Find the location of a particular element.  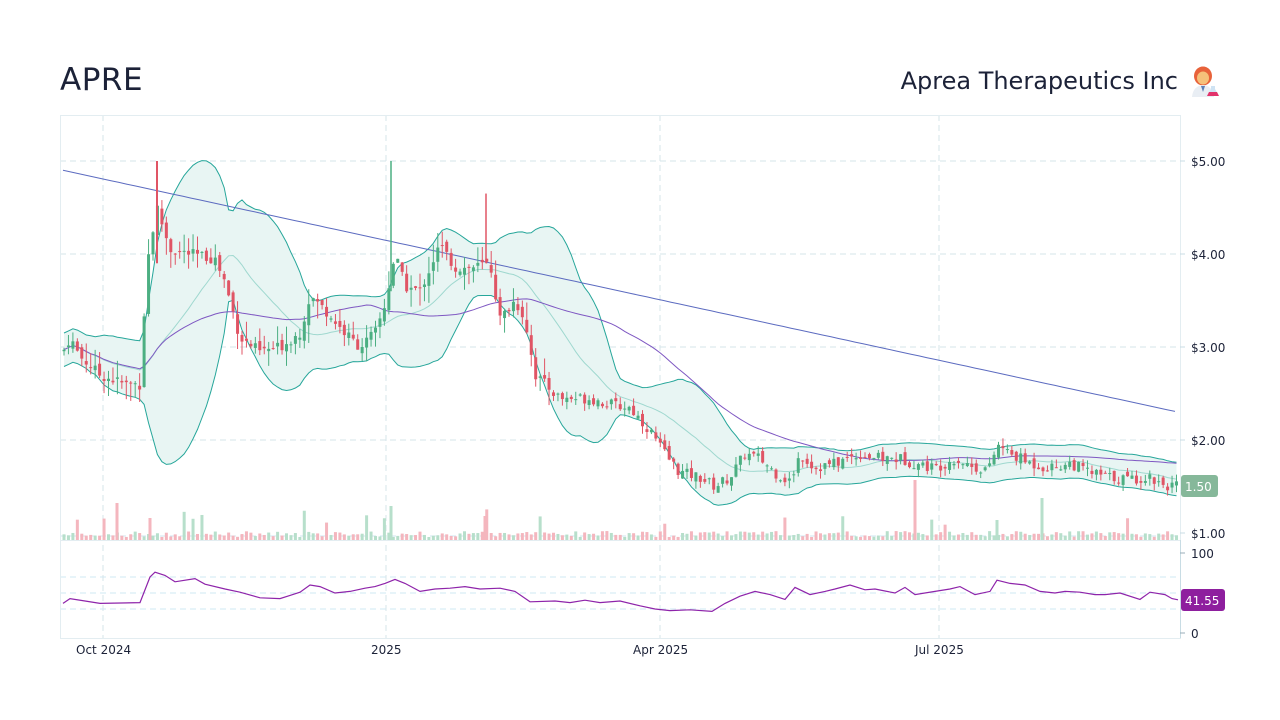

rsi-last-value: 41.55 is located at coordinates (1202, 601).